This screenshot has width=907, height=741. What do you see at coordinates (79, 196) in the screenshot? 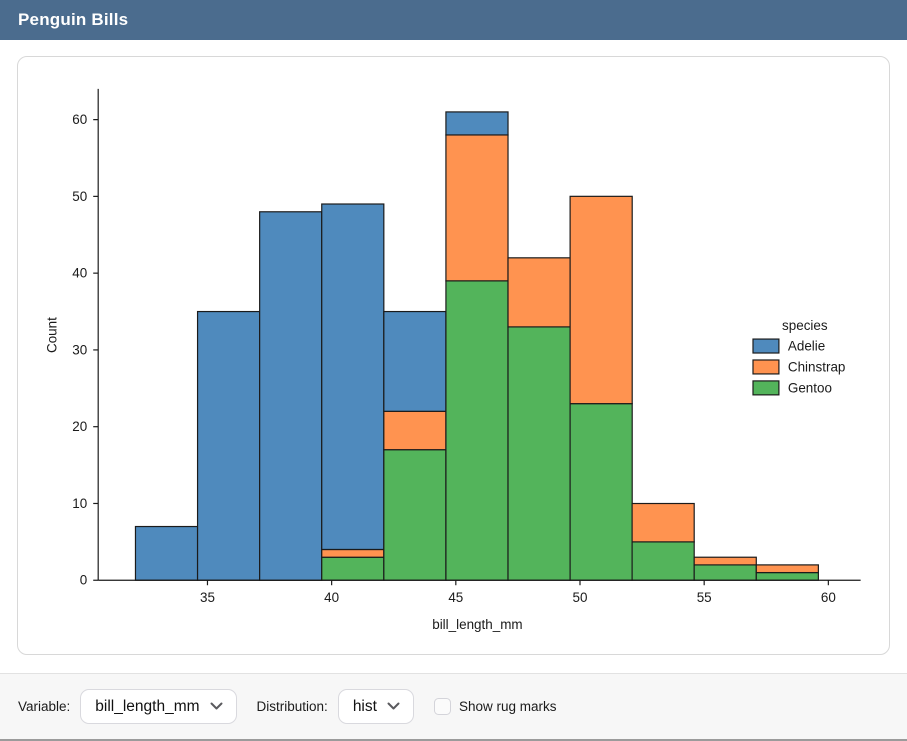
I see `y-tick-label: 50` at bounding box center [79, 196].